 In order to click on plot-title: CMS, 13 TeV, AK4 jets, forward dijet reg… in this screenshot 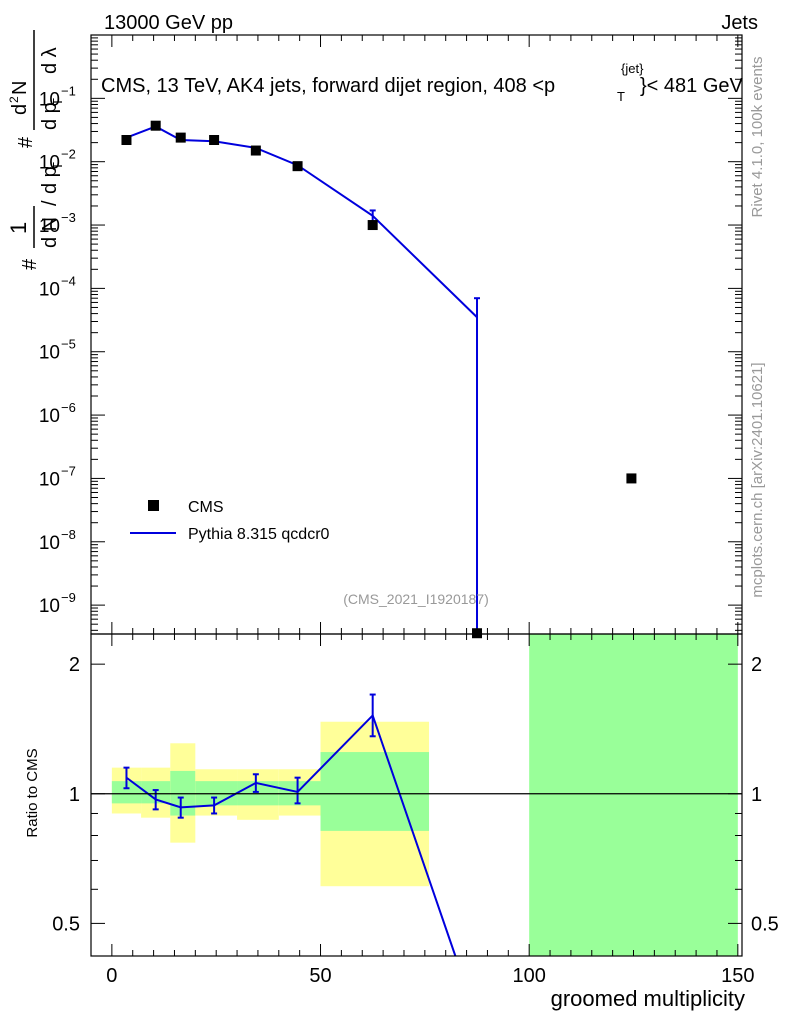, I will do `click(422, 82)`.